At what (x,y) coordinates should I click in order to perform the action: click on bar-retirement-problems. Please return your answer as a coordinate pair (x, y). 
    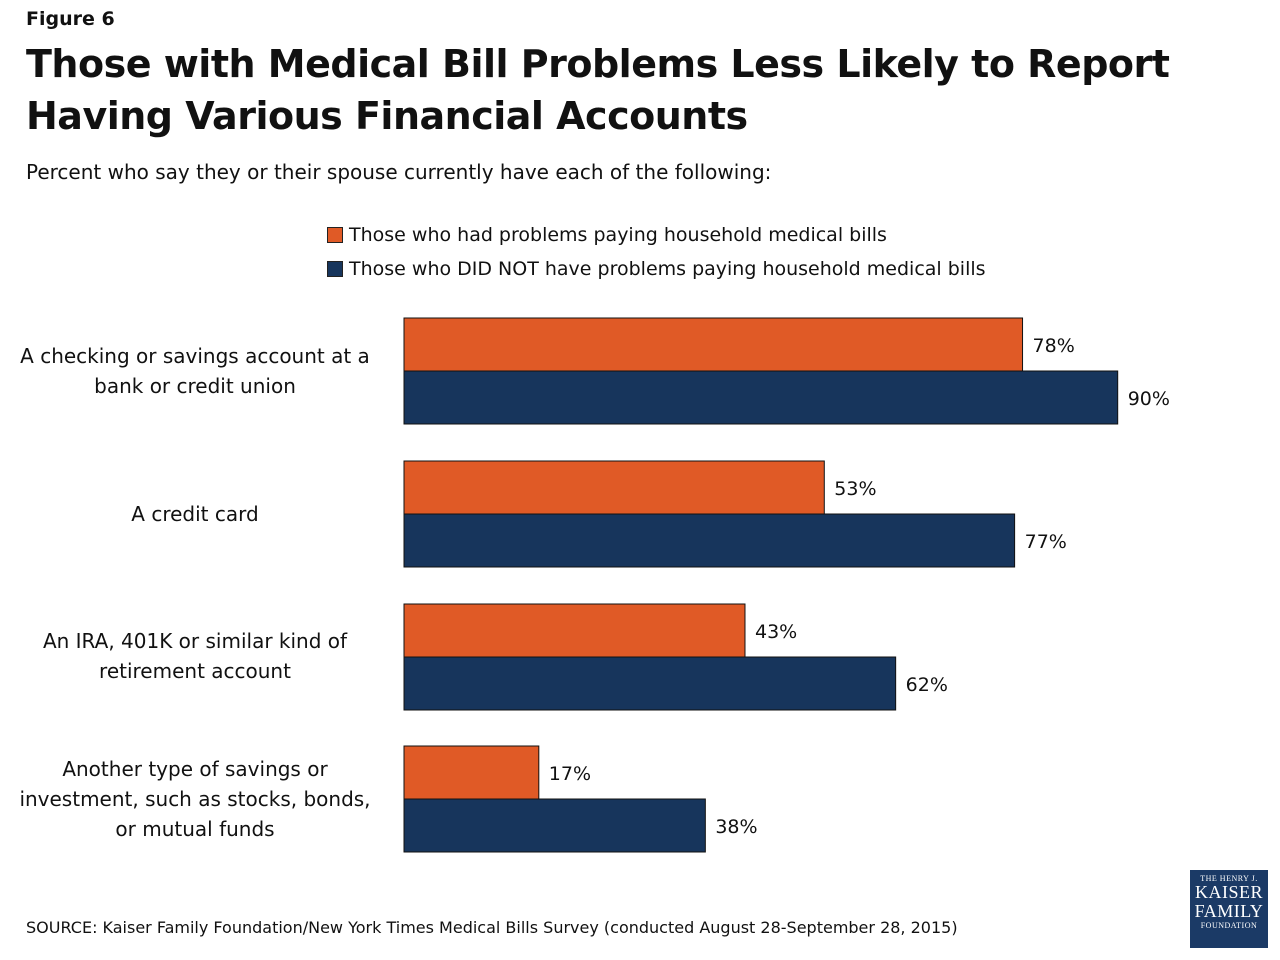
    Looking at the image, I should click on (574, 630).